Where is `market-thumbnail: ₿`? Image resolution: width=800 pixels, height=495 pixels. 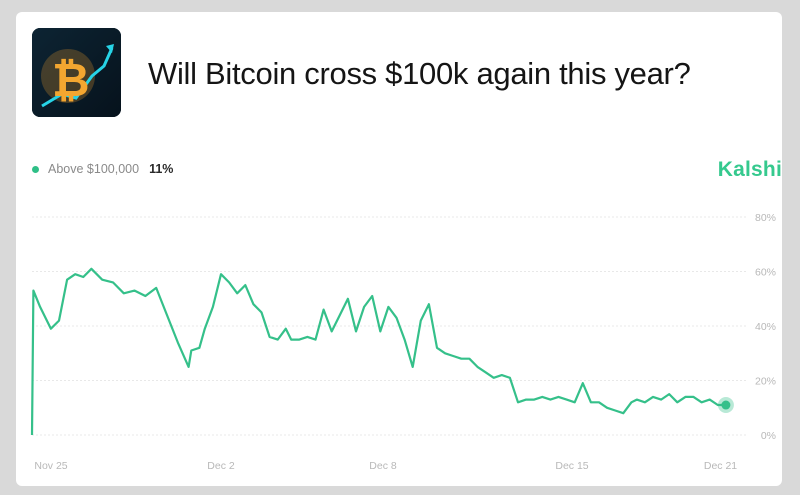 market-thumbnail: ₿ is located at coordinates (76, 72).